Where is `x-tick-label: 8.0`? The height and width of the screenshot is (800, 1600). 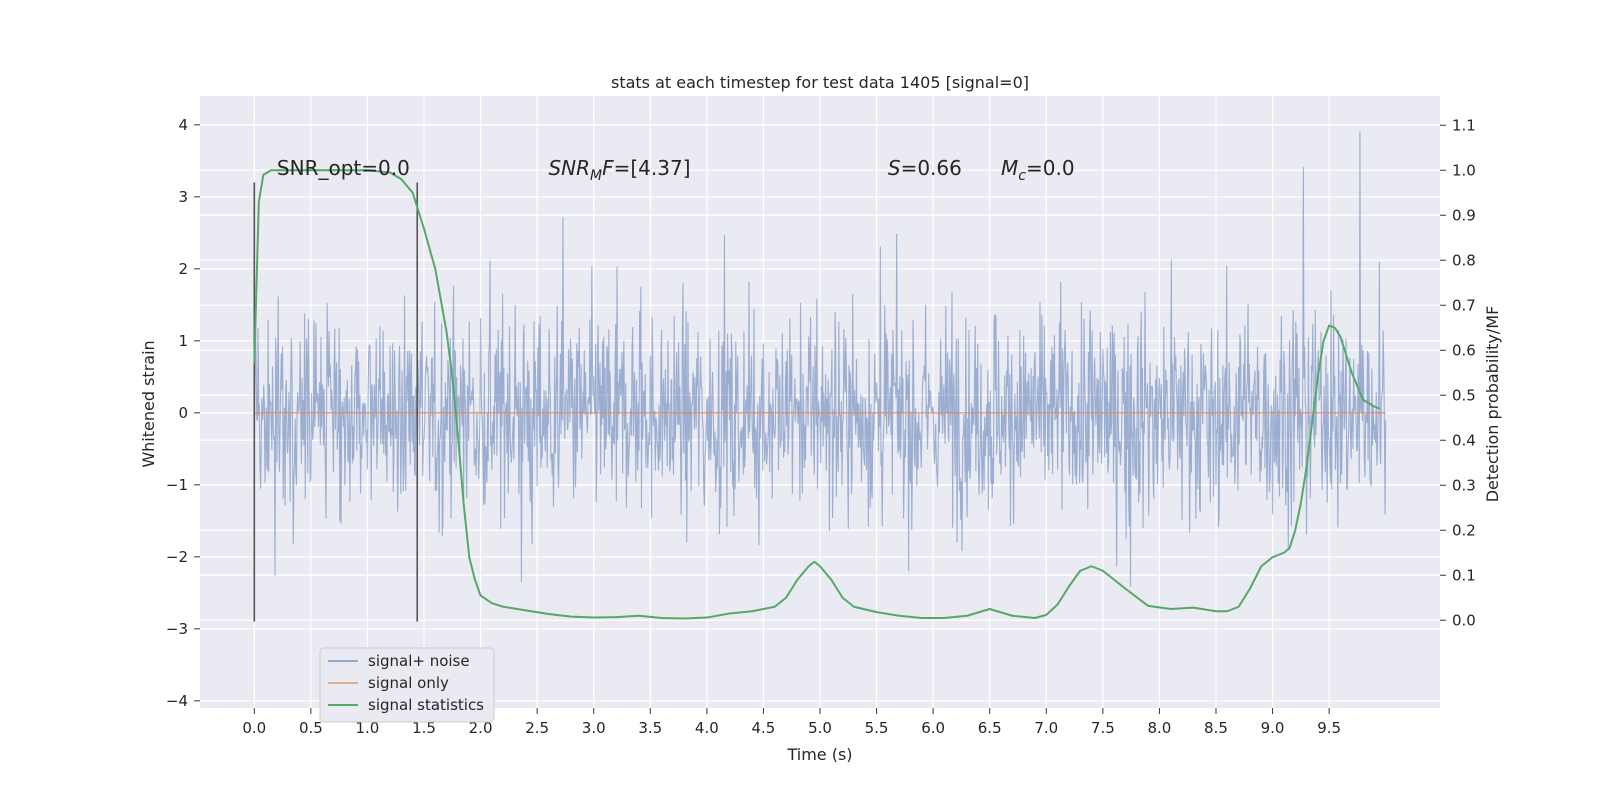 x-tick-label: 8.0 is located at coordinates (1159, 728).